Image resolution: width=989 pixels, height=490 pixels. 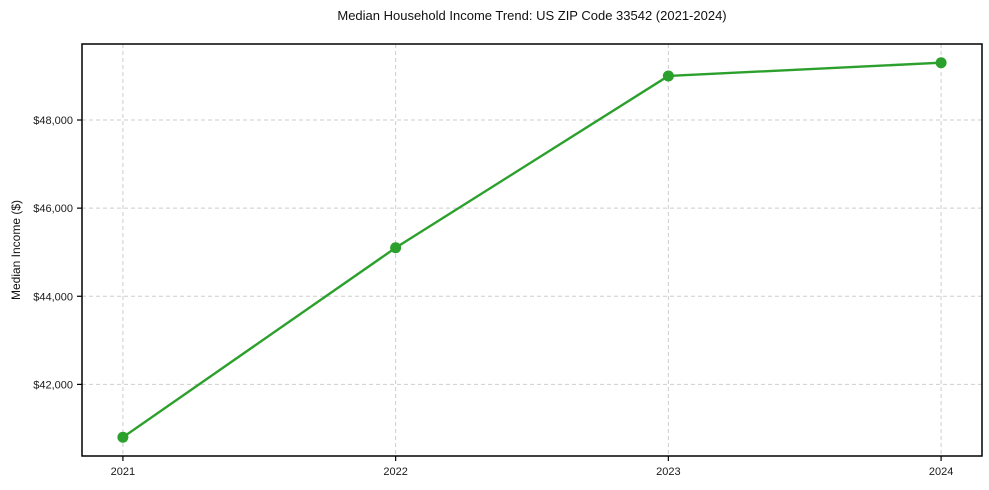 What do you see at coordinates (53, 297) in the screenshot?
I see `y-tick-label: $44,000` at bounding box center [53, 297].